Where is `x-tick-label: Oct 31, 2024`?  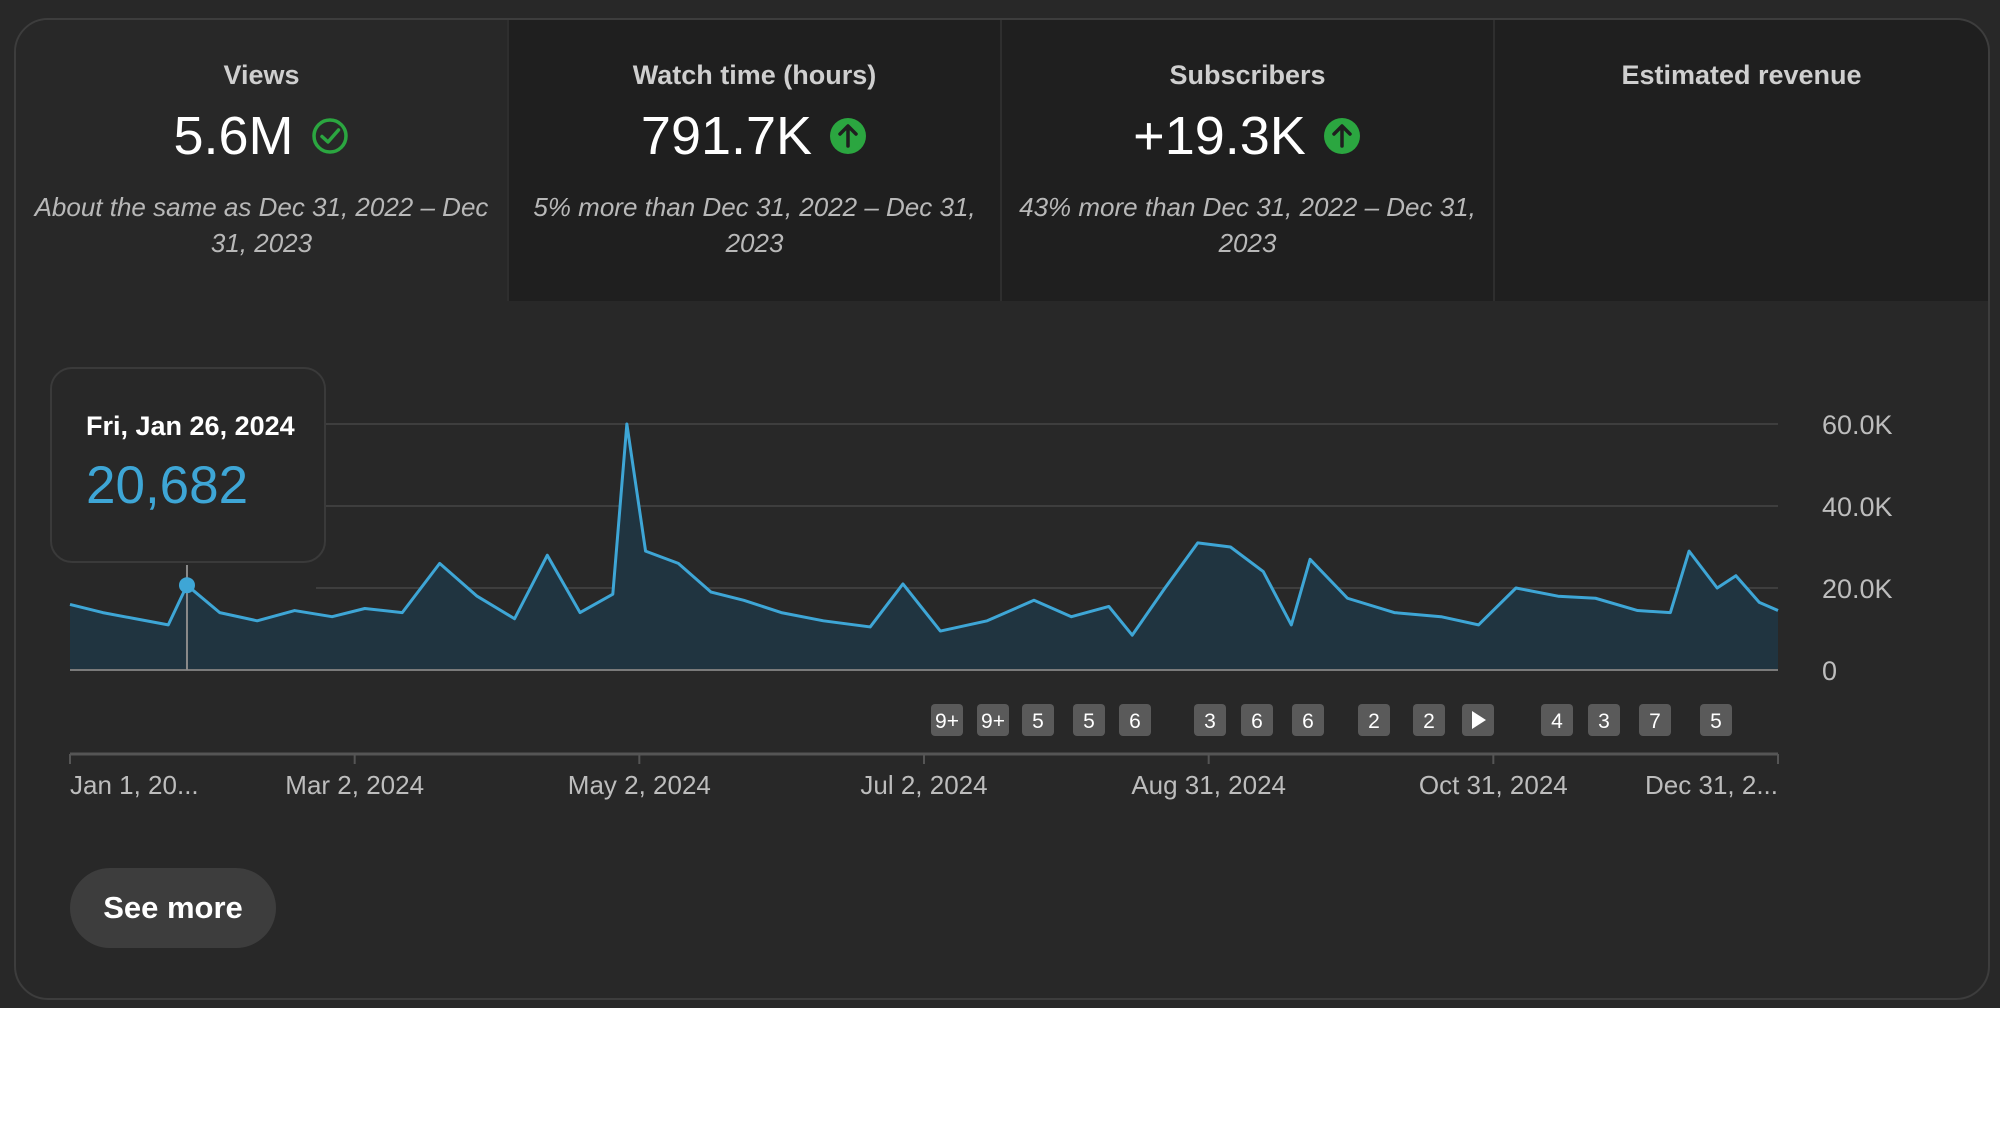
x-tick-label: Oct 31, 2024 is located at coordinates (1493, 785).